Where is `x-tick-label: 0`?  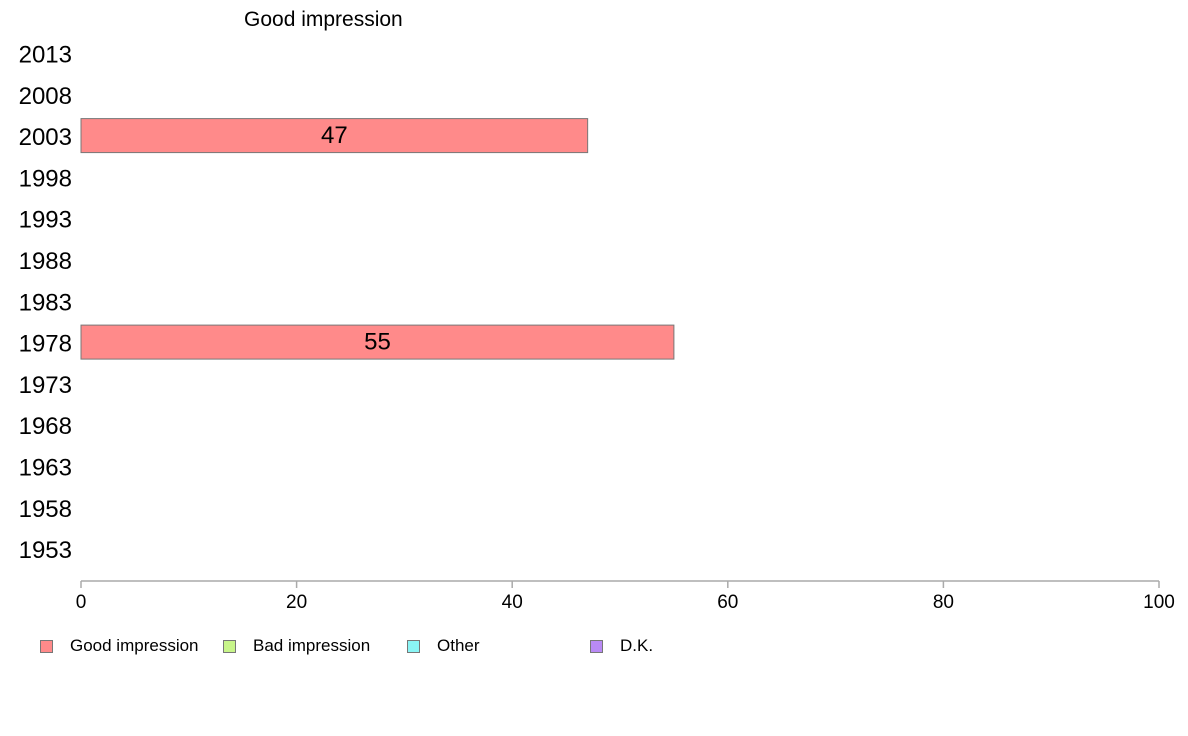 x-tick-label: 0 is located at coordinates (81, 602).